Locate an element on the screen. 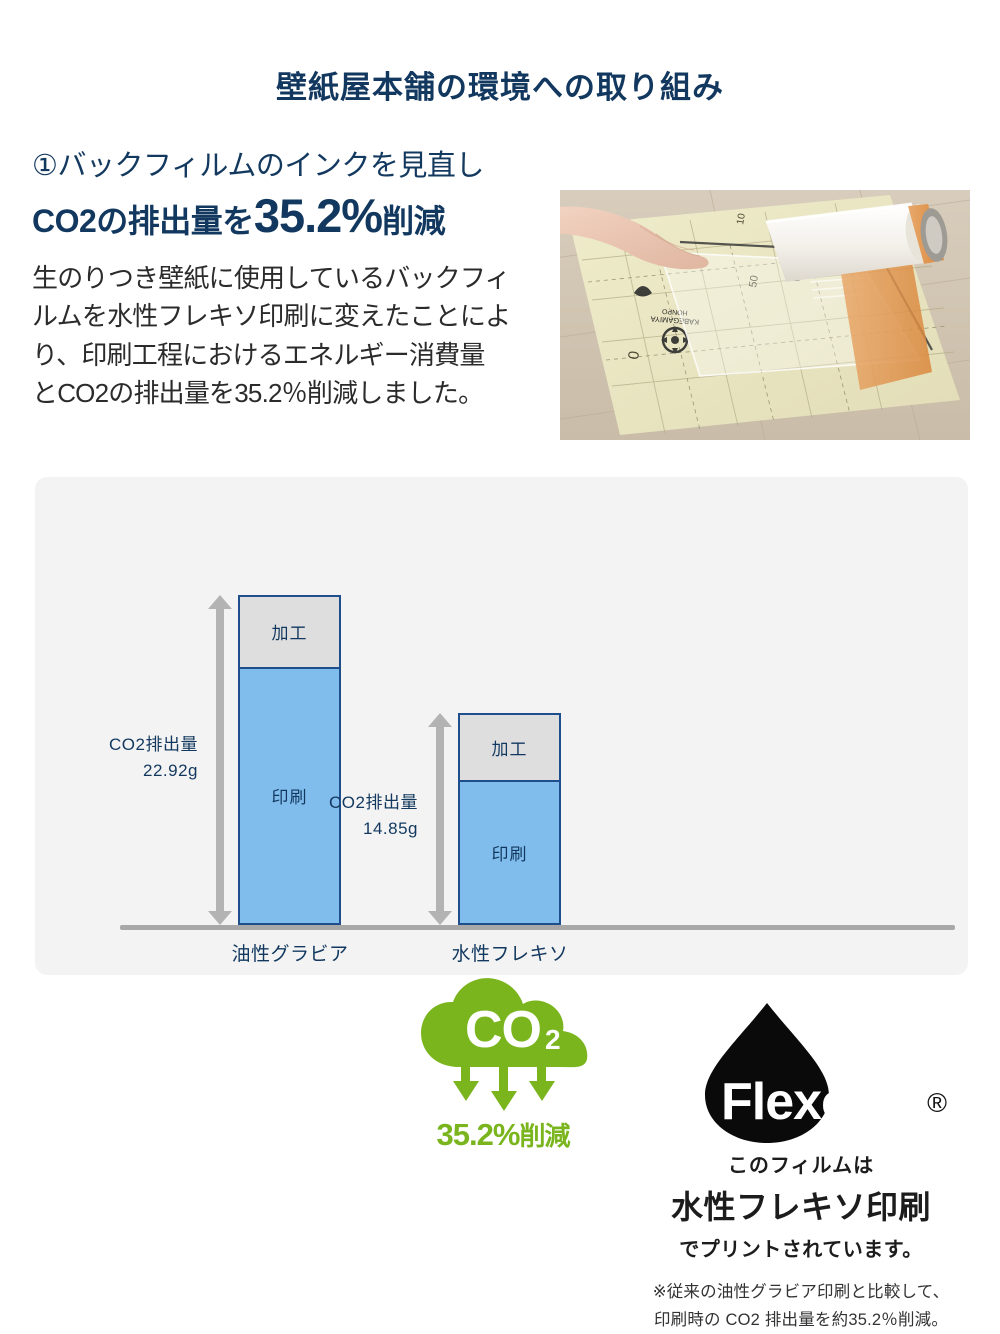 The image size is (1000, 1334). flexo-logo: Flexo ® is located at coordinates (801, 1072).